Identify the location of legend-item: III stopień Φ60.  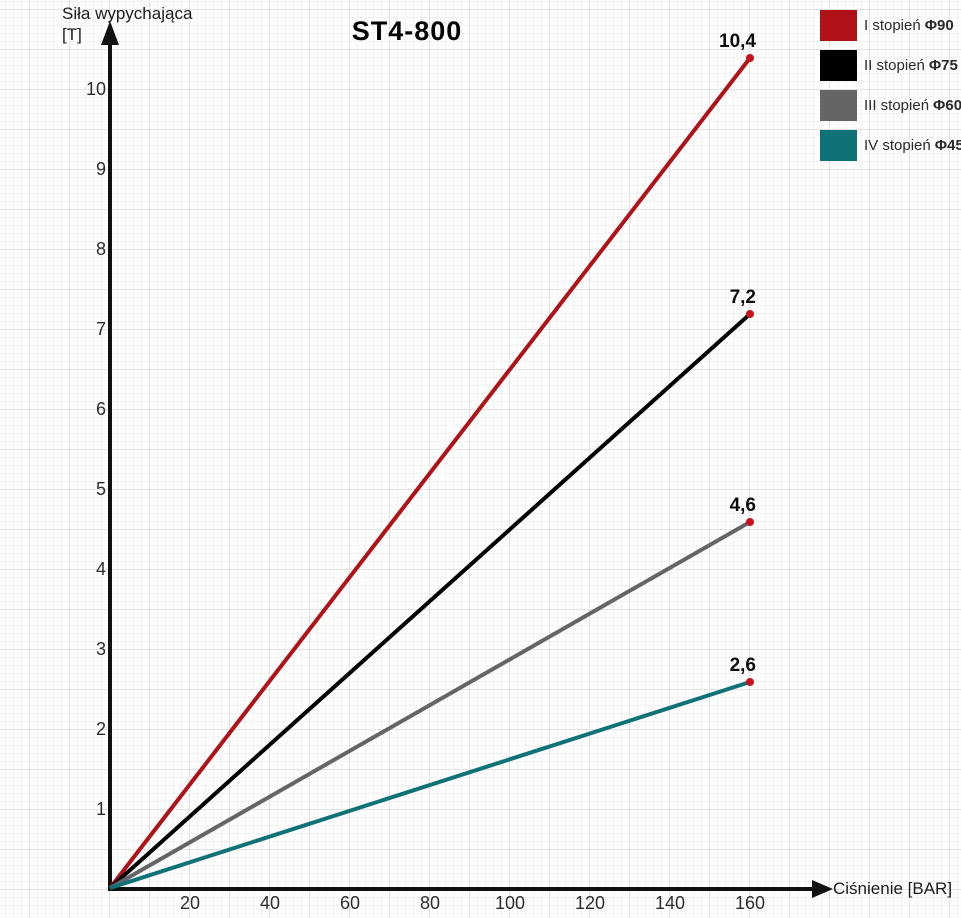
(890, 105).